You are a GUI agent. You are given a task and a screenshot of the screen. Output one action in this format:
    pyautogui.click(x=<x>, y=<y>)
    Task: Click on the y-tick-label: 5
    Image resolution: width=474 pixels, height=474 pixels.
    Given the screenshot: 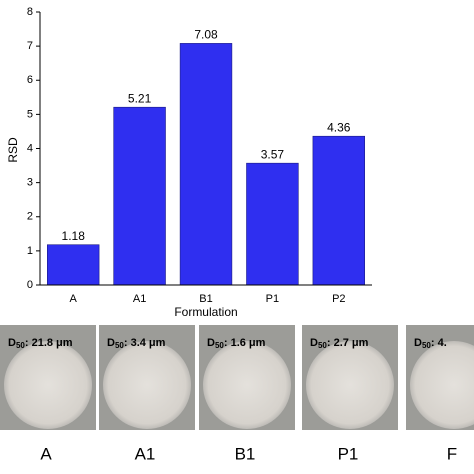 What is the action you would take?
    pyautogui.click(x=30, y=114)
    